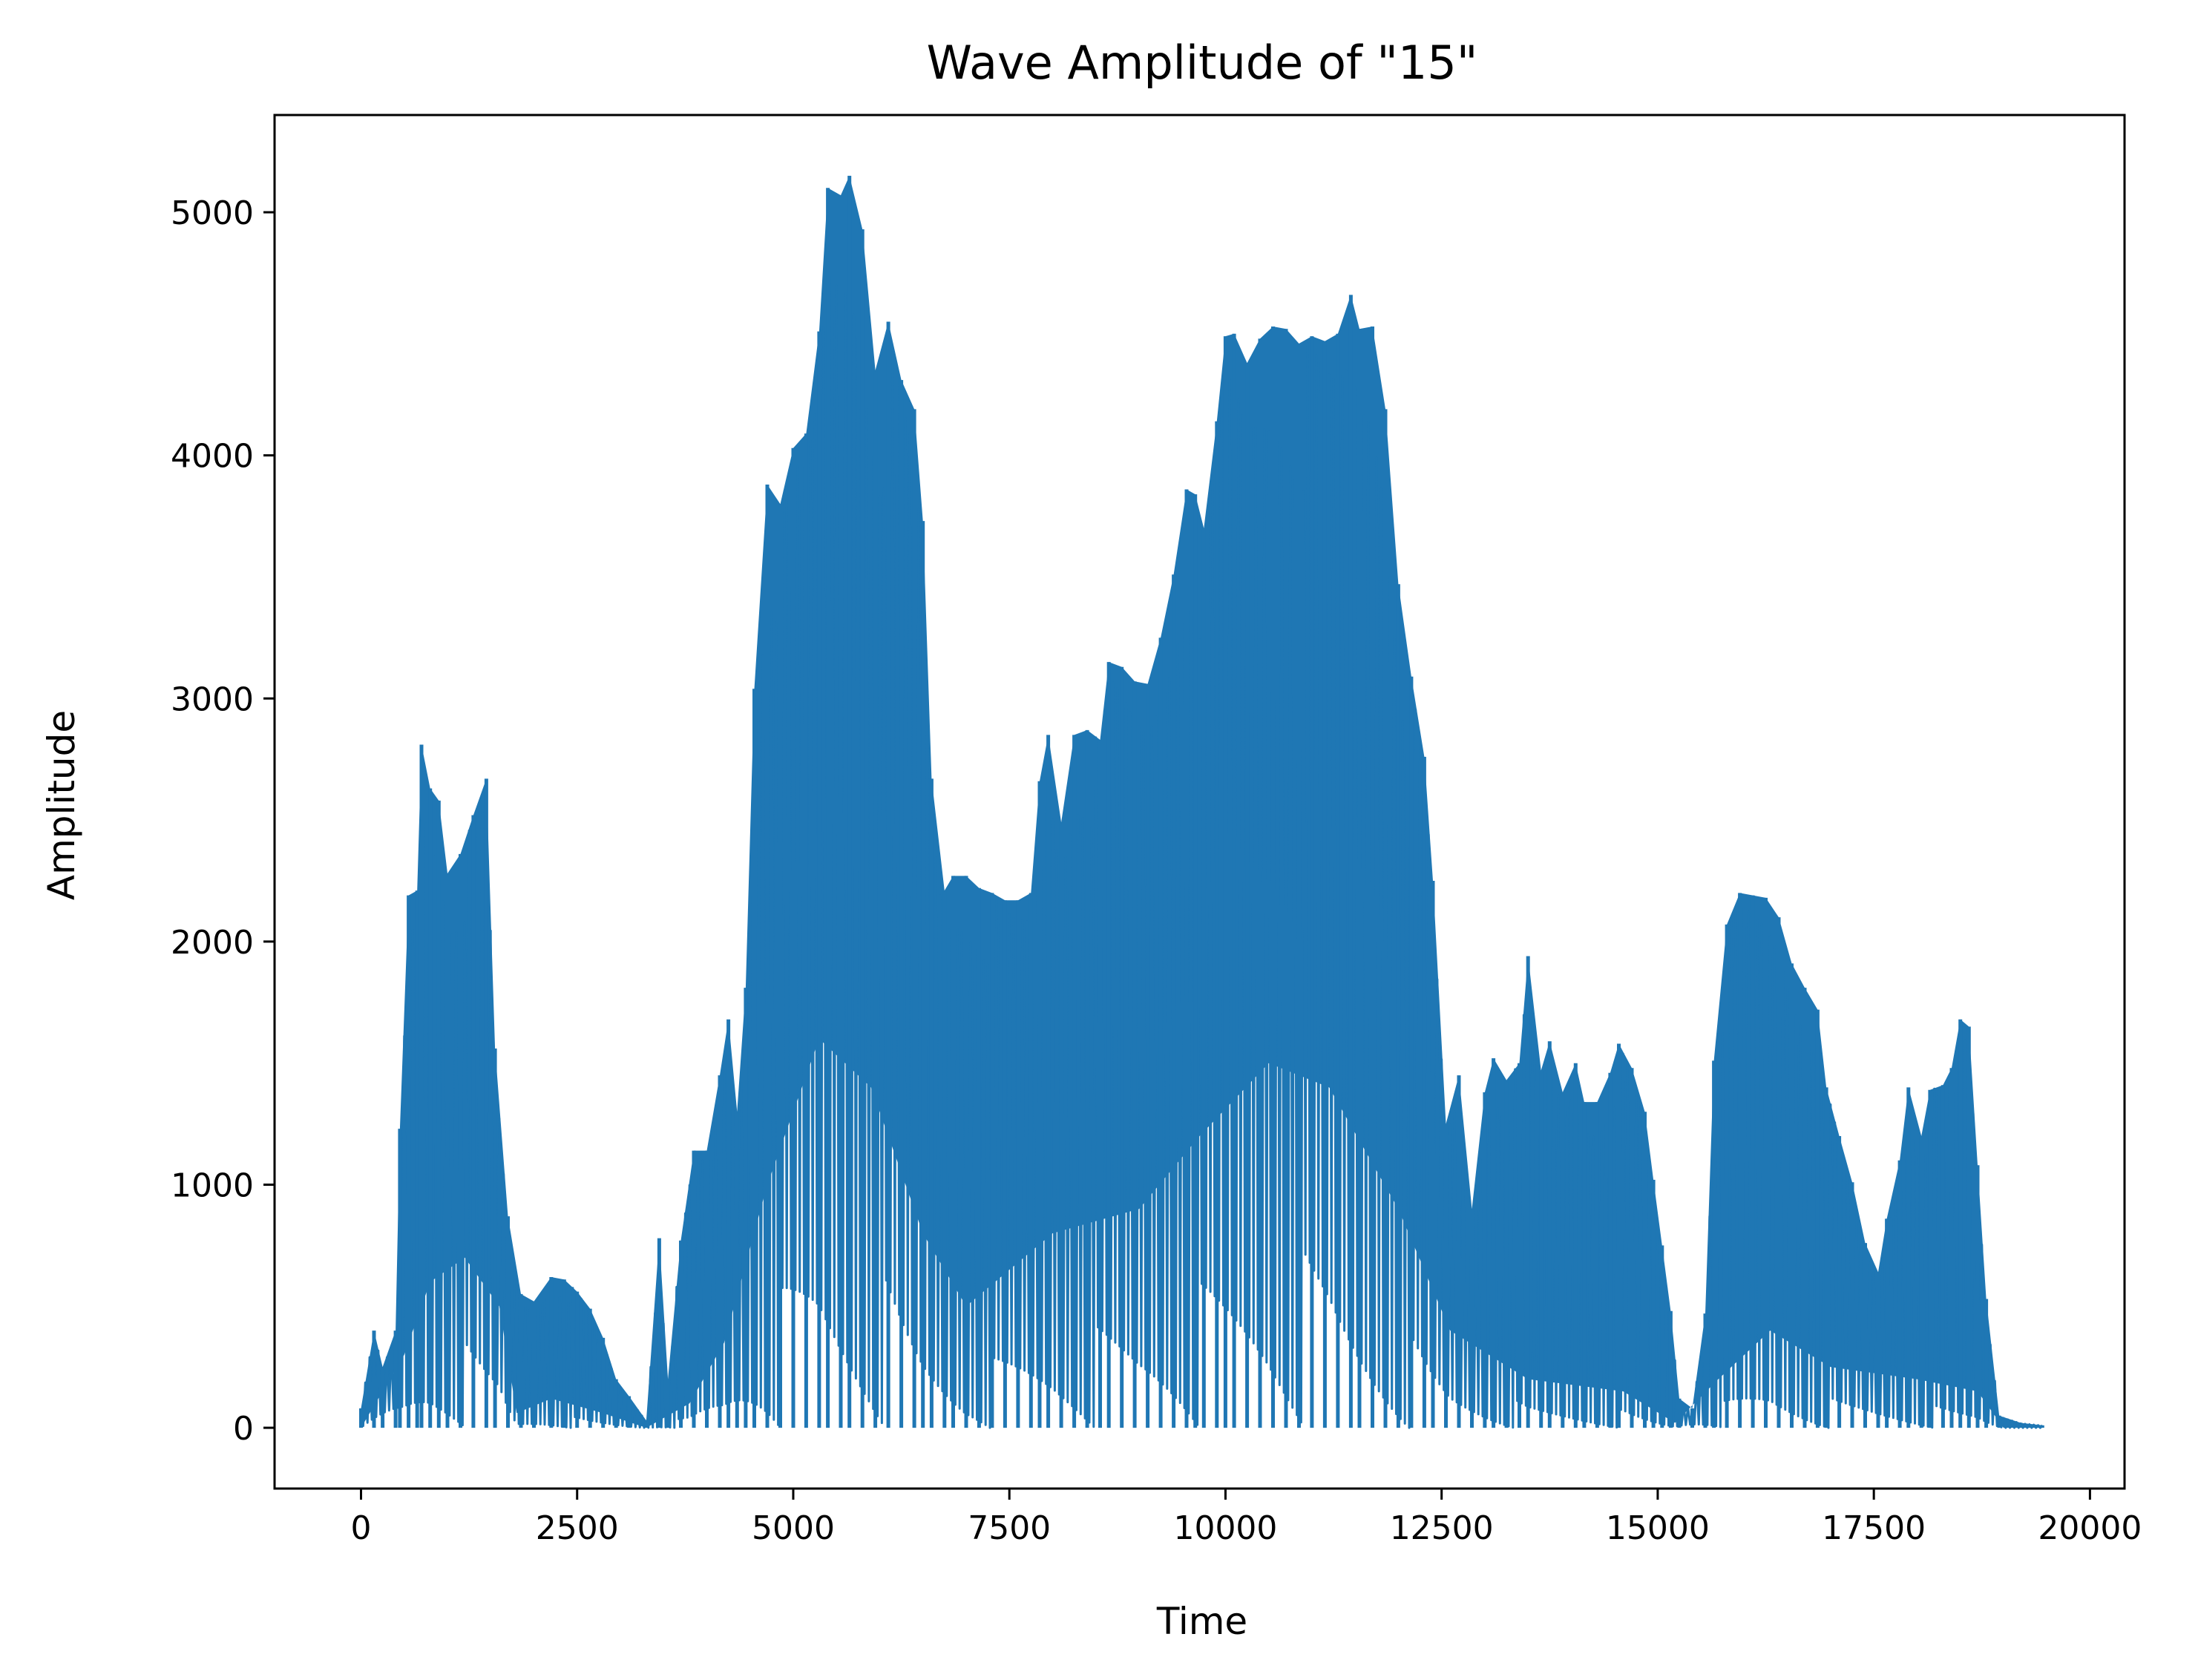 The height and width of the screenshot is (1680, 2198). Describe the element at coordinates (213, 699) in the screenshot. I see `y-tick-label: 3000` at that location.